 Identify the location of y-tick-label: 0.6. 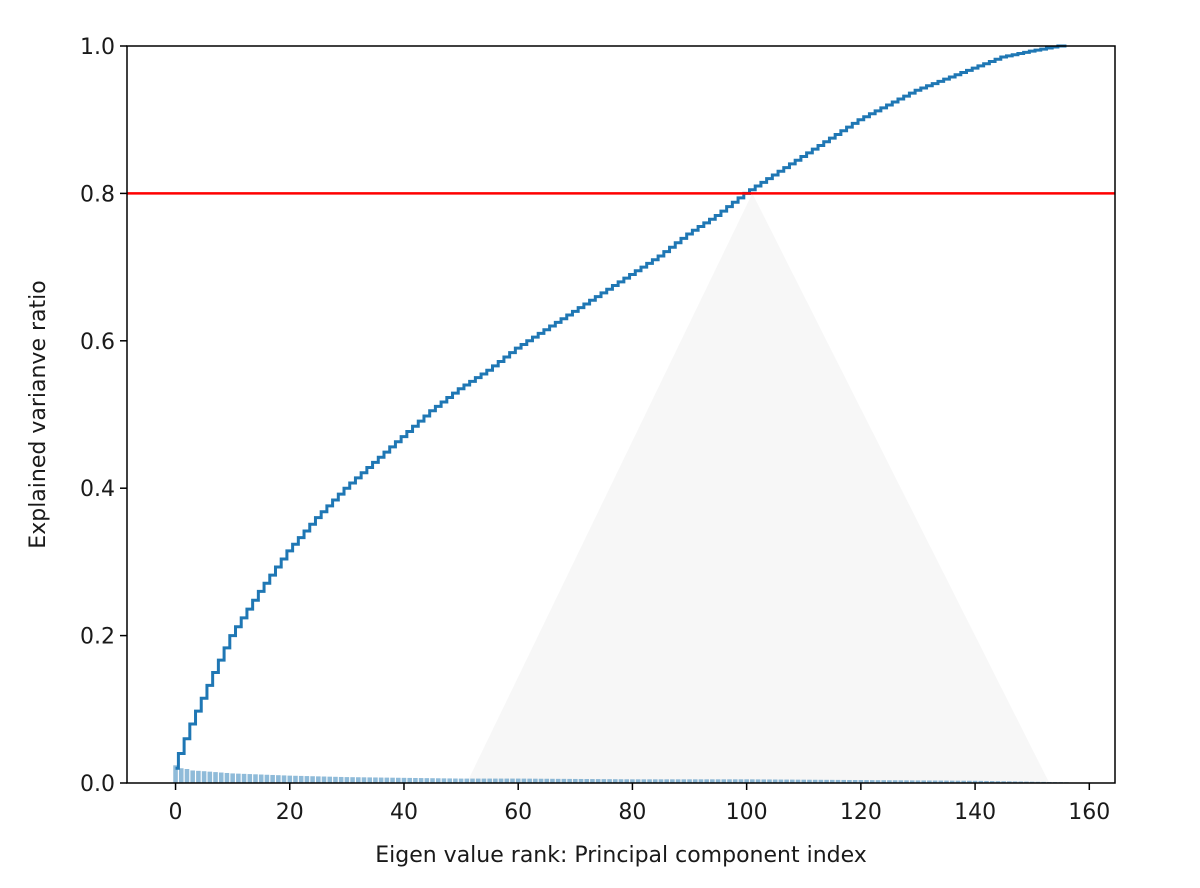
(97, 342).